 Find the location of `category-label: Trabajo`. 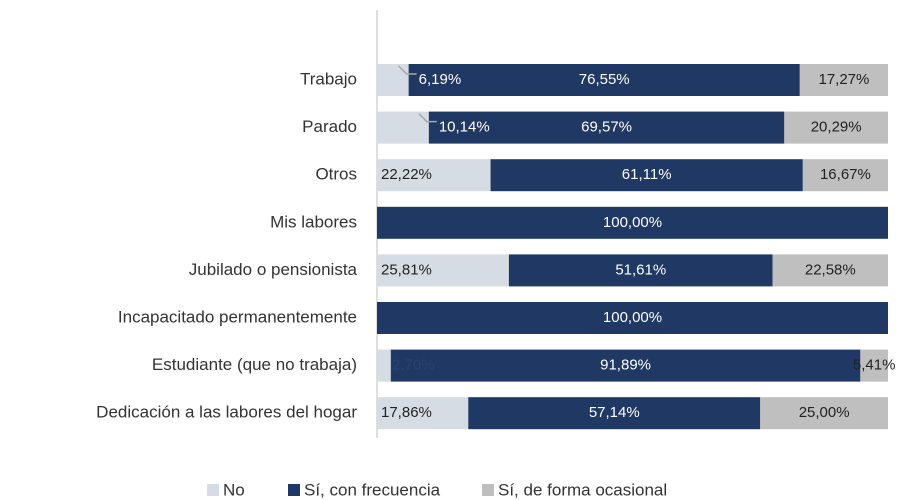

category-label: Trabajo is located at coordinates (328, 78).